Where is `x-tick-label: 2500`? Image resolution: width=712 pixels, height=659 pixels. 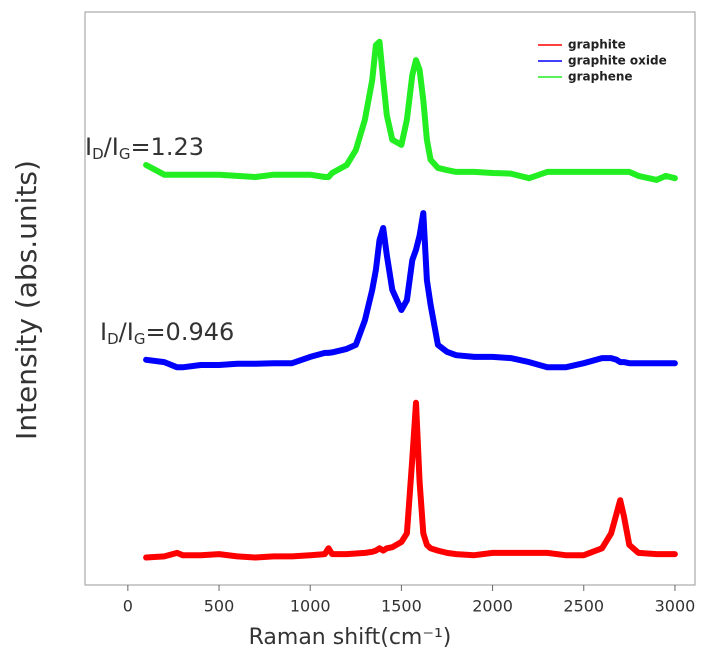 x-tick-label: 2500 is located at coordinates (583, 606).